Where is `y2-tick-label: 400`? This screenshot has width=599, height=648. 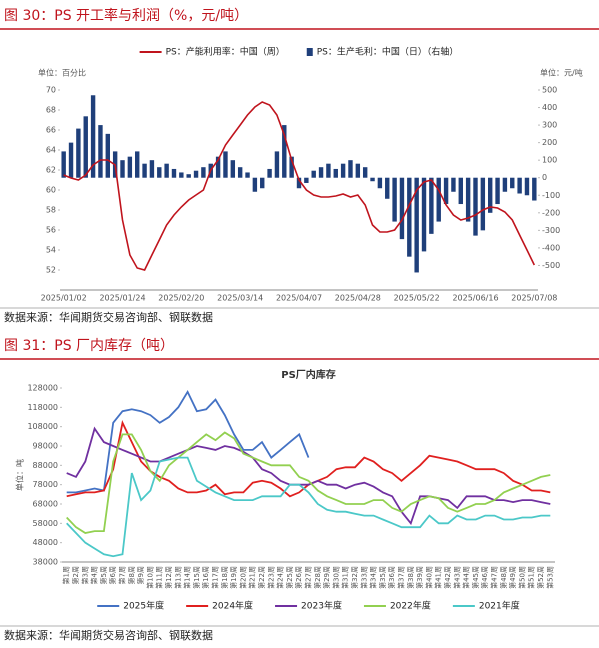 y2-tick-label: 400 is located at coordinates (549, 107).